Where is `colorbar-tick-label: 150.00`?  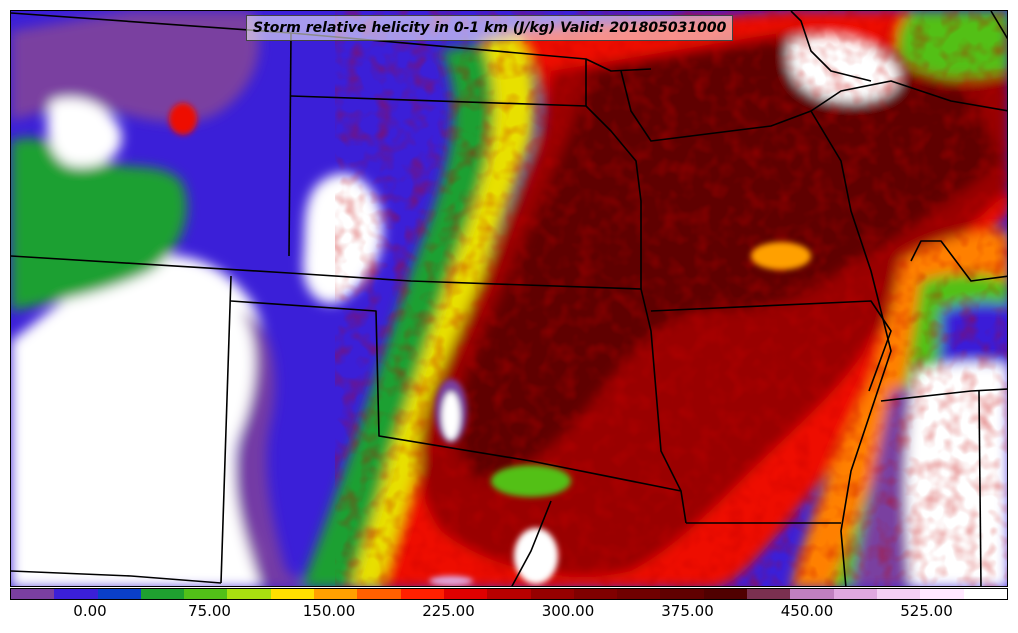 colorbar-tick-label: 150.00 is located at coordinates (329, 611).